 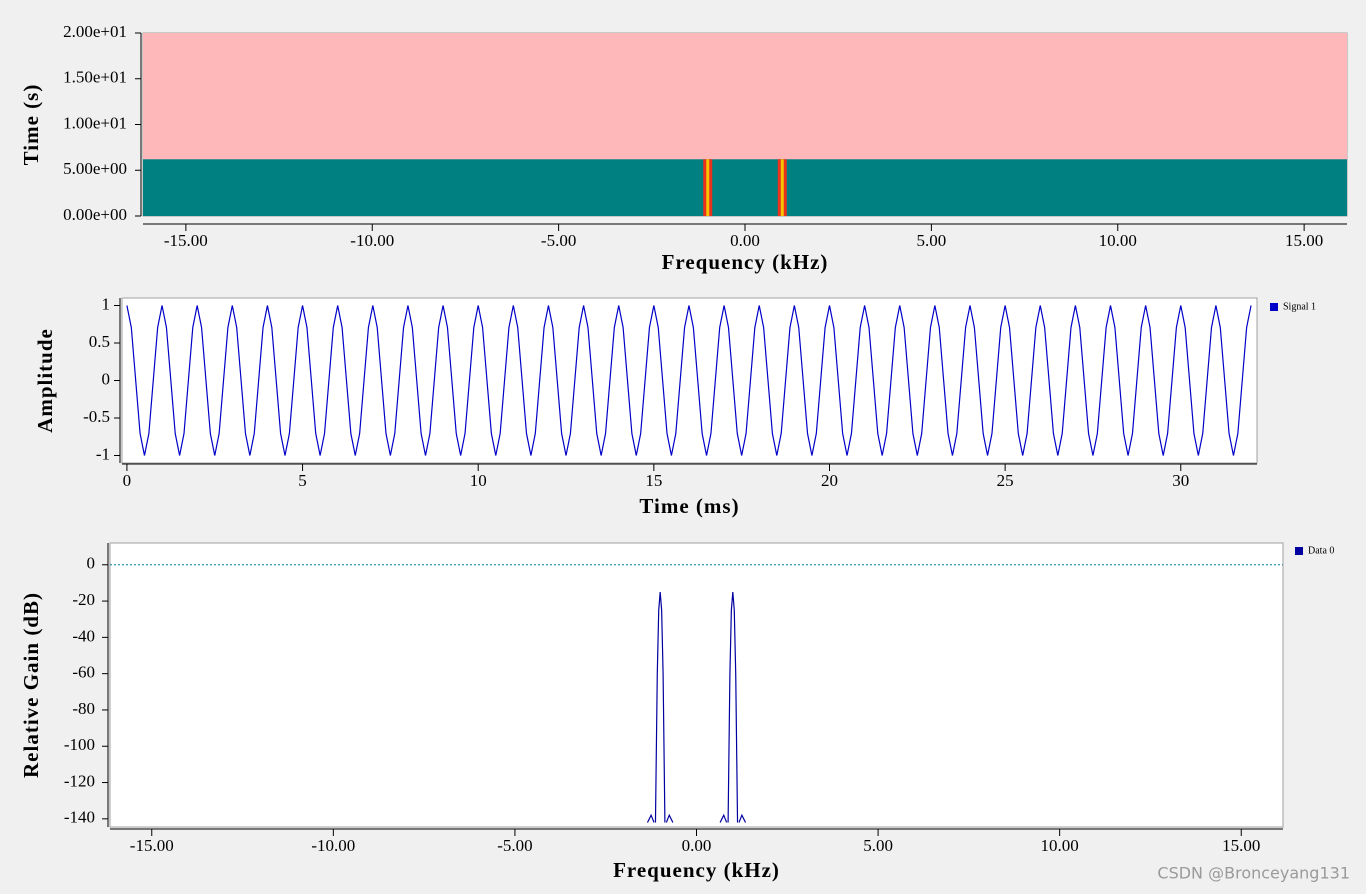 What do you see at coordinates (103, 453) in the screenshot?
I see `y-tick-label: -1` at bounding box center [103, 453].